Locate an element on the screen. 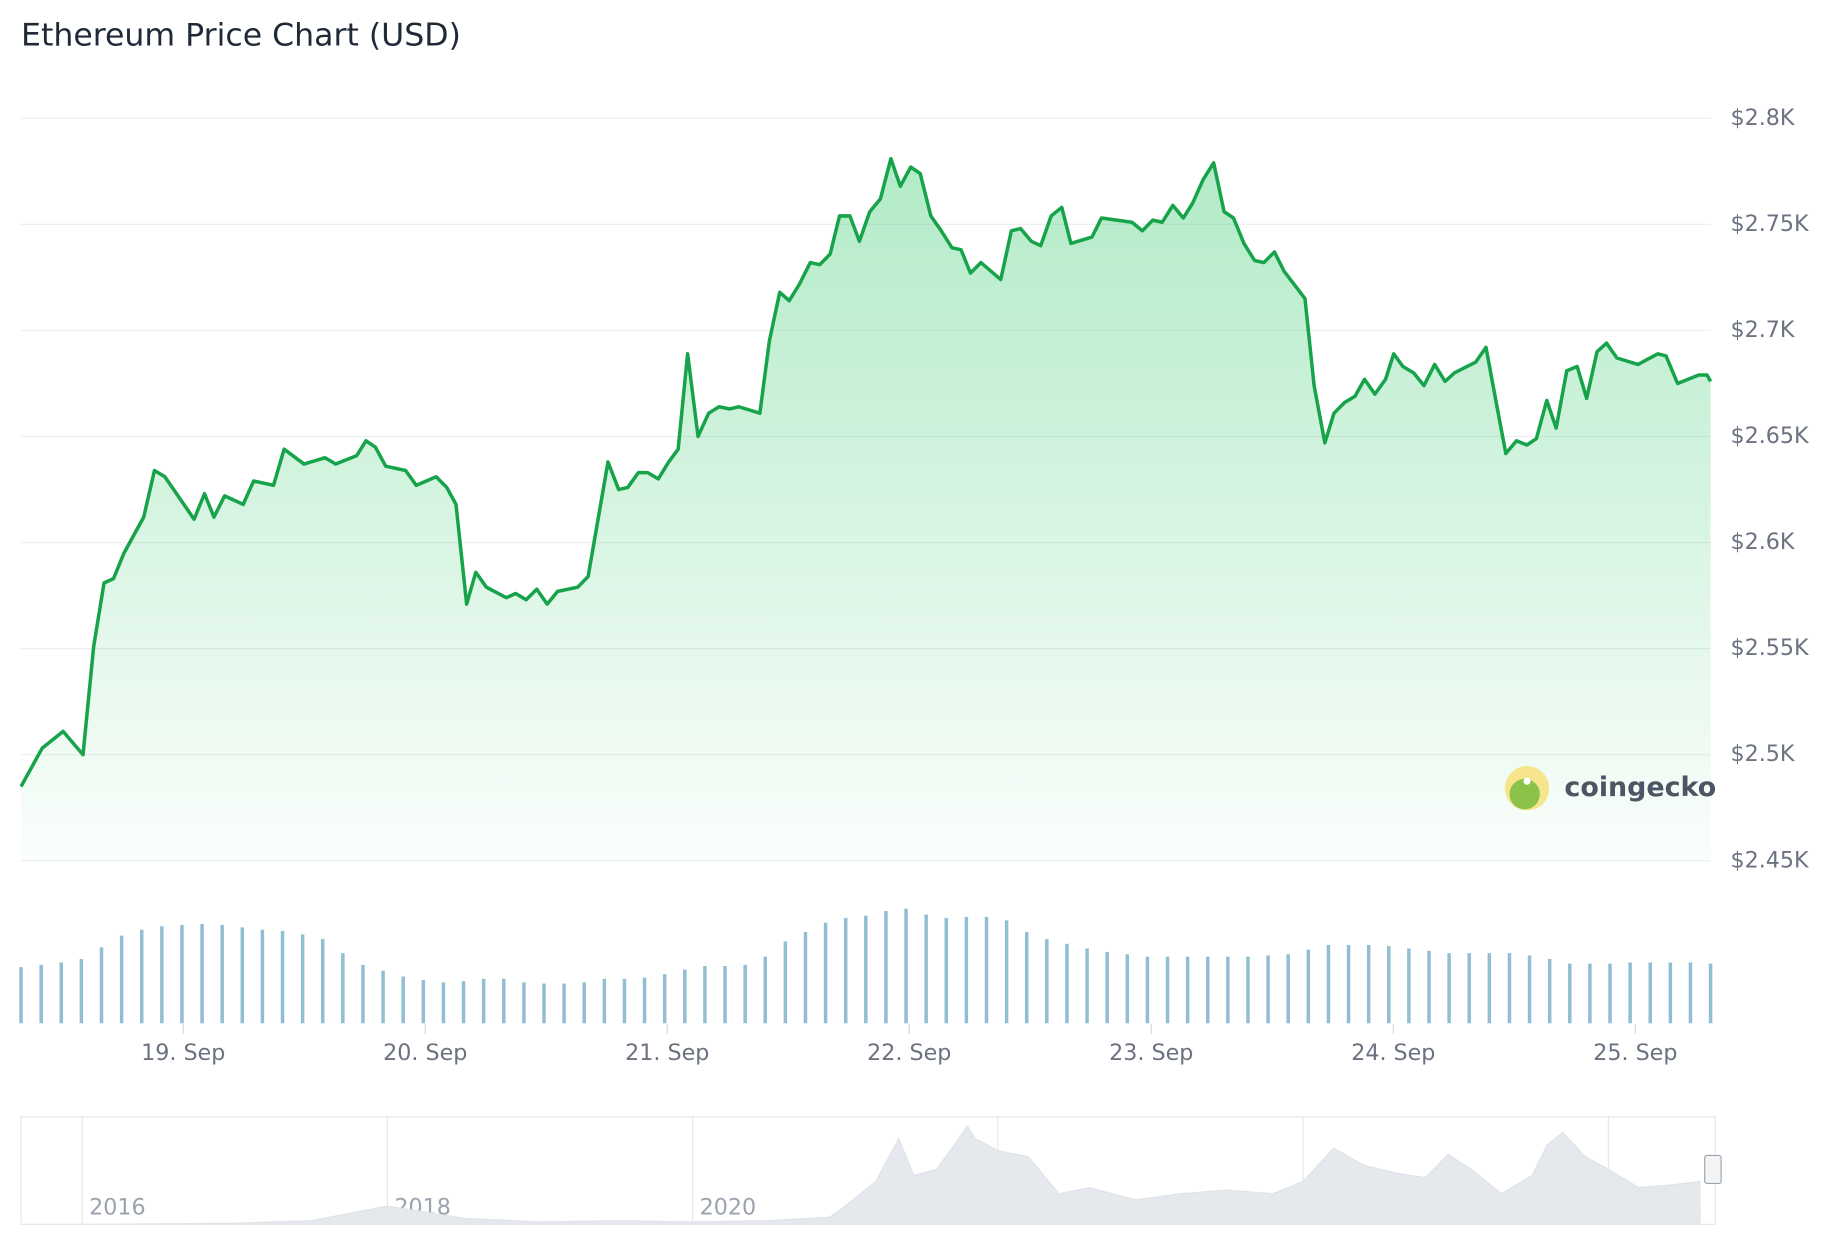 The image size is (1824, 1248). x-tick-label: 25. Sep is located at coordinates (1635, 1053).